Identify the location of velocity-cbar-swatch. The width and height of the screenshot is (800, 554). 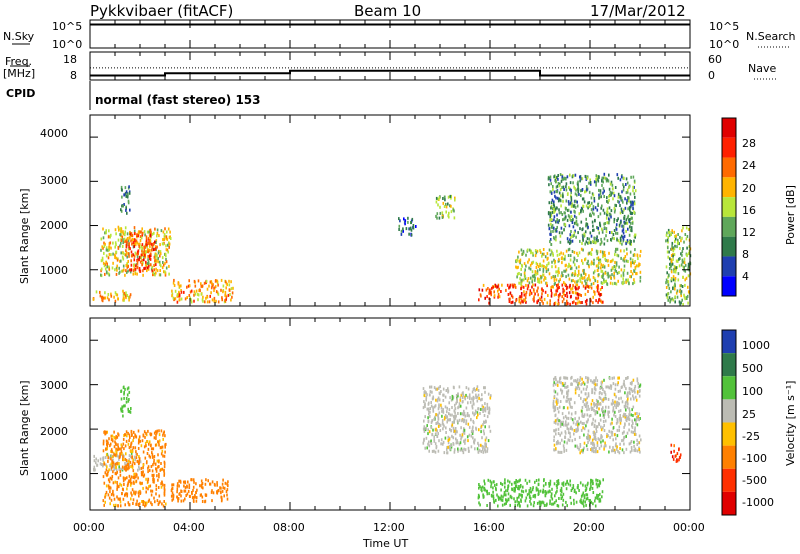
(729, 434).